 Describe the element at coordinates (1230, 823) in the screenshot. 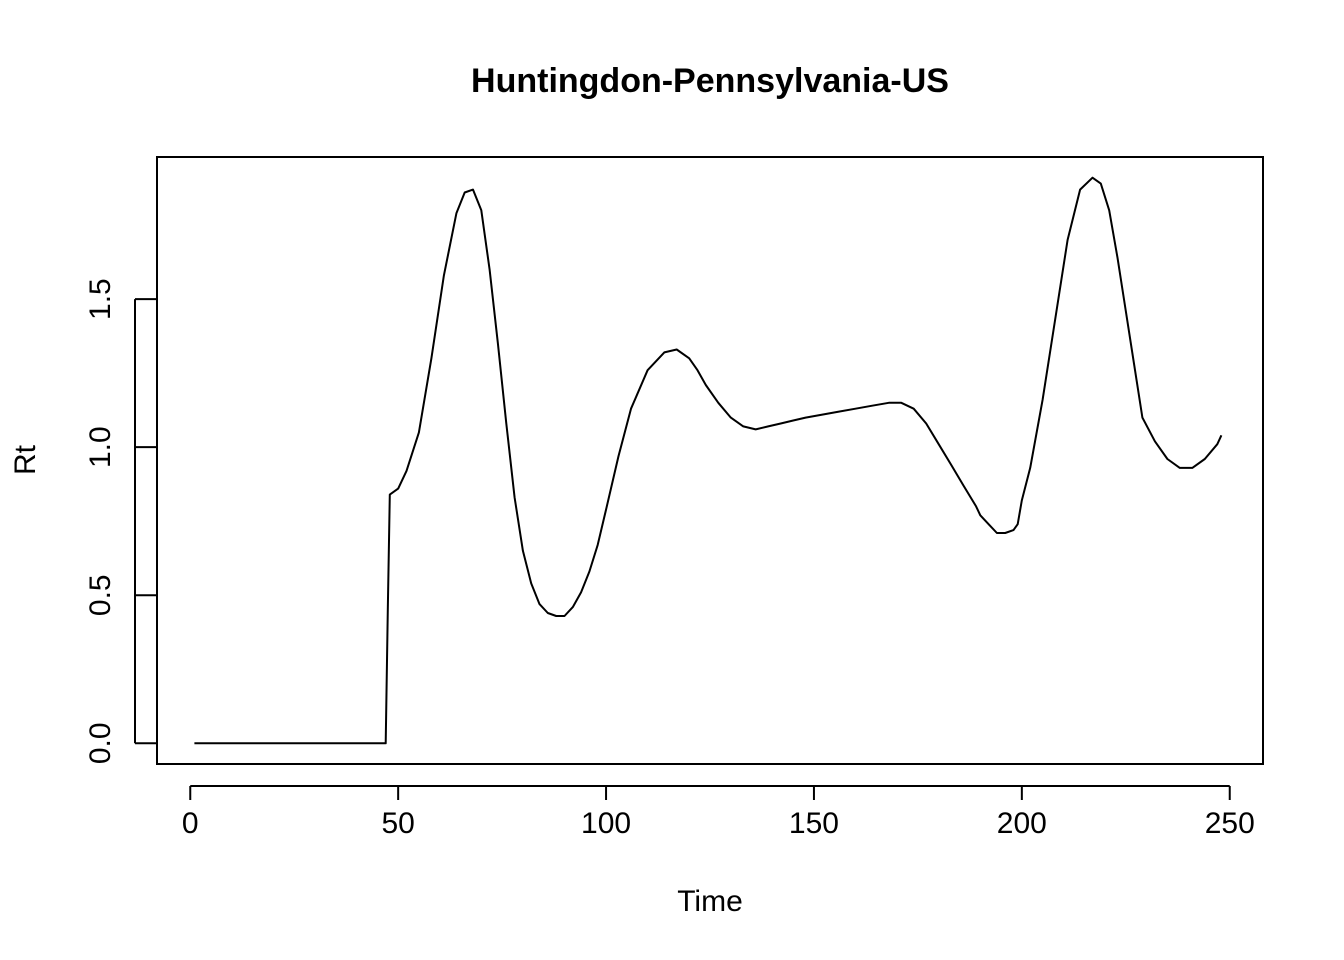

I see `x-tick-label: 250` at that location.